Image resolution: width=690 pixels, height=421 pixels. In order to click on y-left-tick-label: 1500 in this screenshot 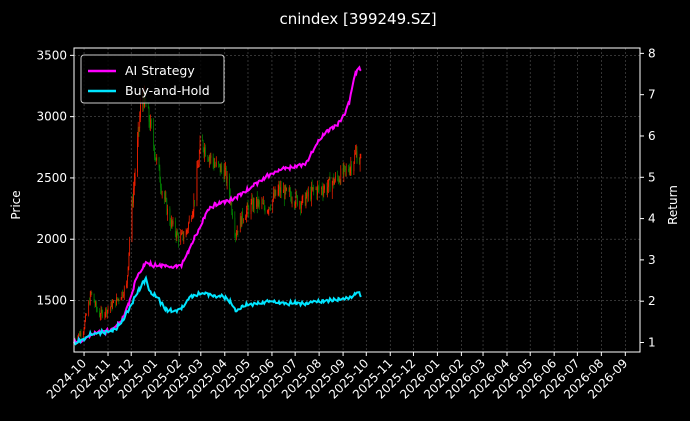, I will do `click(51, 301)`.